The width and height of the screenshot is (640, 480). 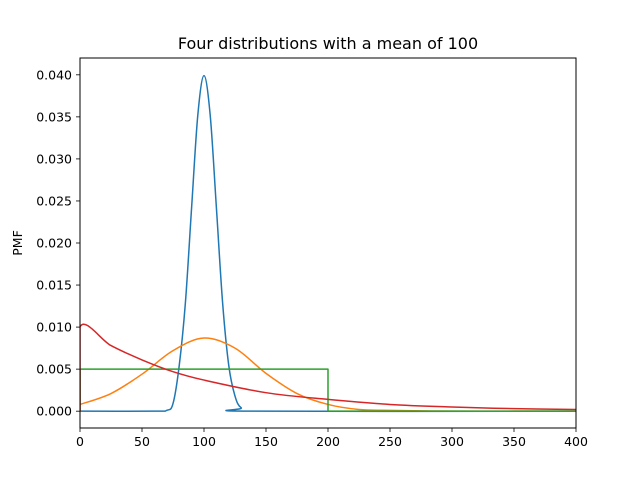 What do you see at coordinates (54, 74) in the screenshot?
I see `y-tick-label: 0.040` at bounding box center [54, 74].